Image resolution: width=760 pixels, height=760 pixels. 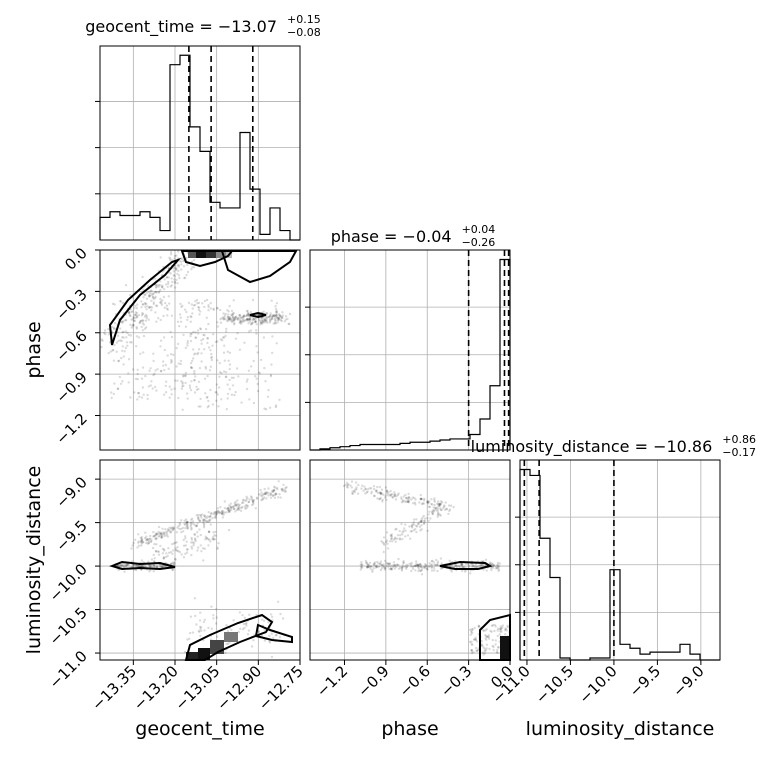 I want to click on y-tick-label-luminosity_distance: −10.5, so click(x=68, y=626).